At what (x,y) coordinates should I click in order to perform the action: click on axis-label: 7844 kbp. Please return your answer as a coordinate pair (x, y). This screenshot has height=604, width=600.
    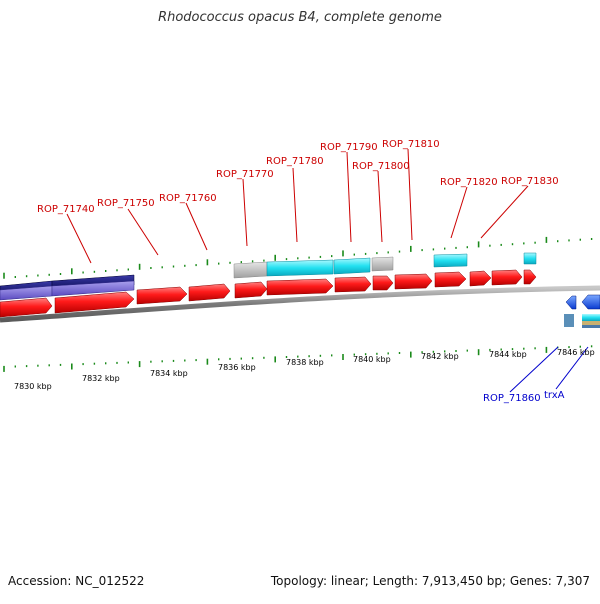
    Looking at the image, I should click on (508, 354).